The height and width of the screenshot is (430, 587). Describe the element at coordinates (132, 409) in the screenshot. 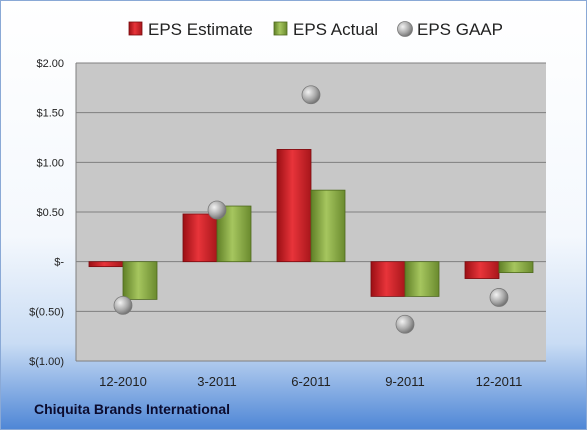

I see `company-name: Chiquita Brands International` at that location.